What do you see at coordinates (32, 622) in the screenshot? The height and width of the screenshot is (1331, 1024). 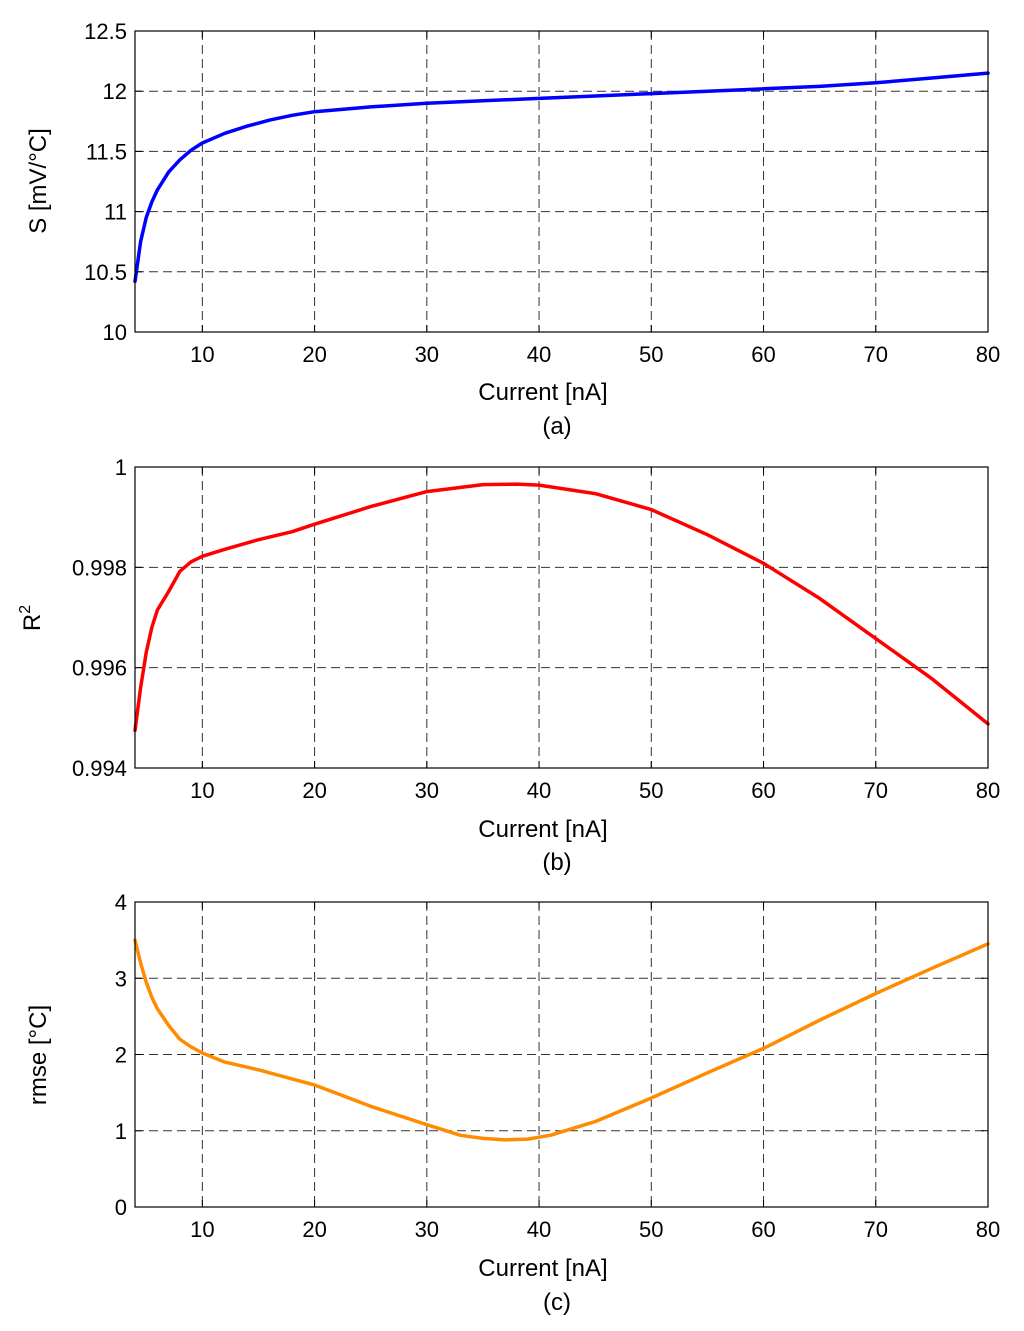 I see `y-axis-label-base: R` at bounding box center [32, 622].